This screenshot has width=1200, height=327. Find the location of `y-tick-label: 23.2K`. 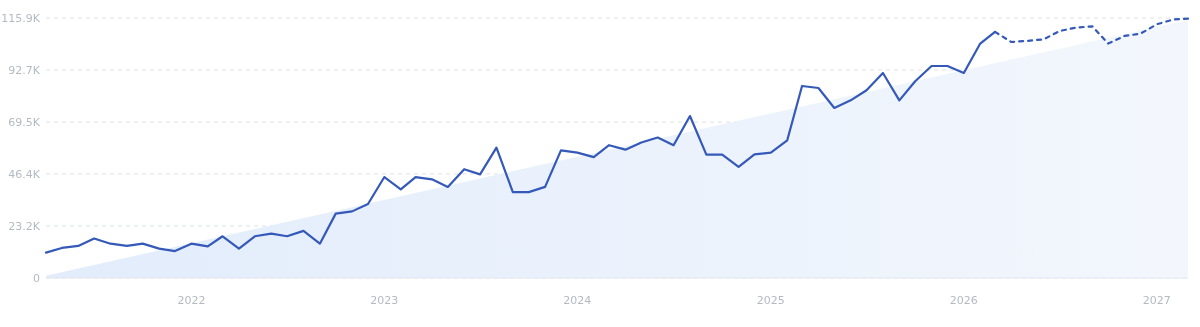

y-tick-label: 23.2K is located at coordinates (24, 226).